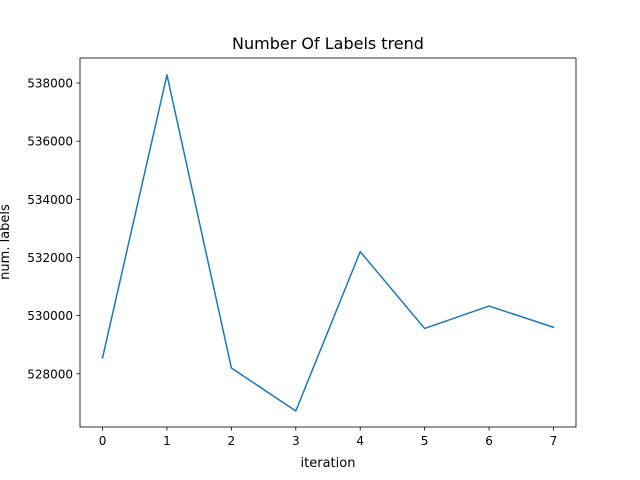  I want to click on x-tick-label: 1, so click(167, 441).